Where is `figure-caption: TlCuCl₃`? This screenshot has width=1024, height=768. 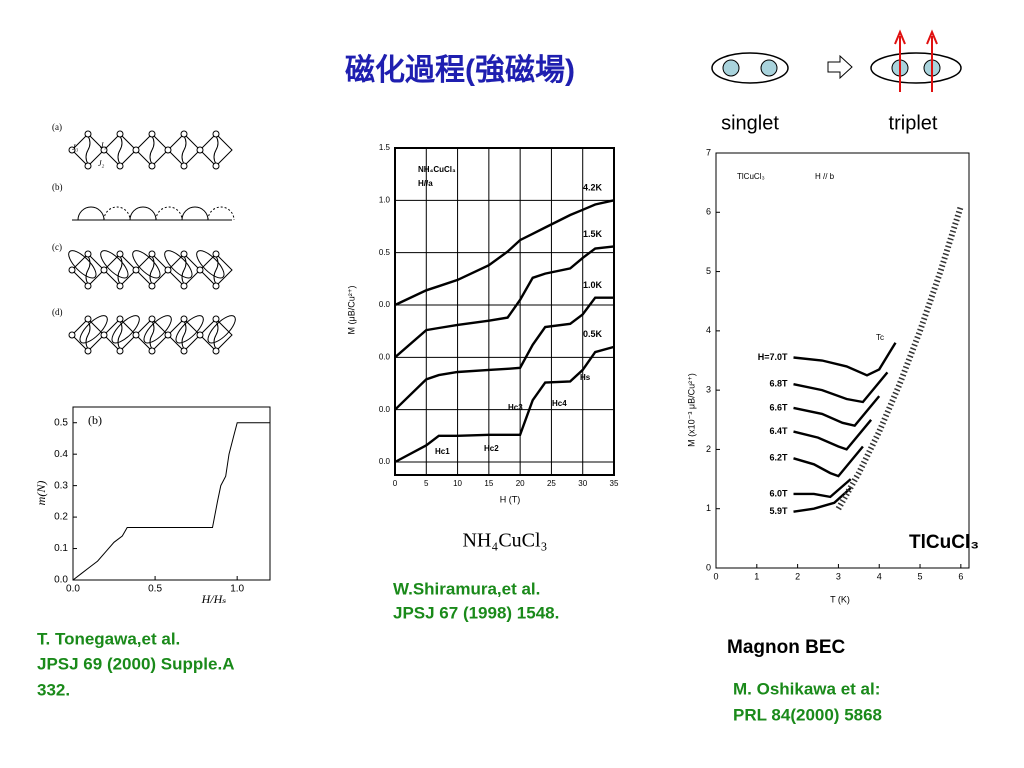 figure-caption: TlCuCl₃ is located at coordinates (944, 542).